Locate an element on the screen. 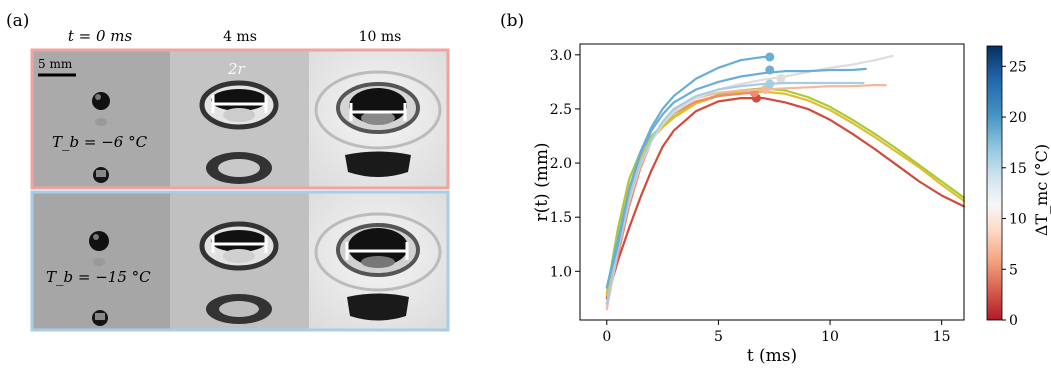 The height and width of the screenshot is (368, 1051). diameter-bar-r2-t10 is located at coordinates (377, 251).